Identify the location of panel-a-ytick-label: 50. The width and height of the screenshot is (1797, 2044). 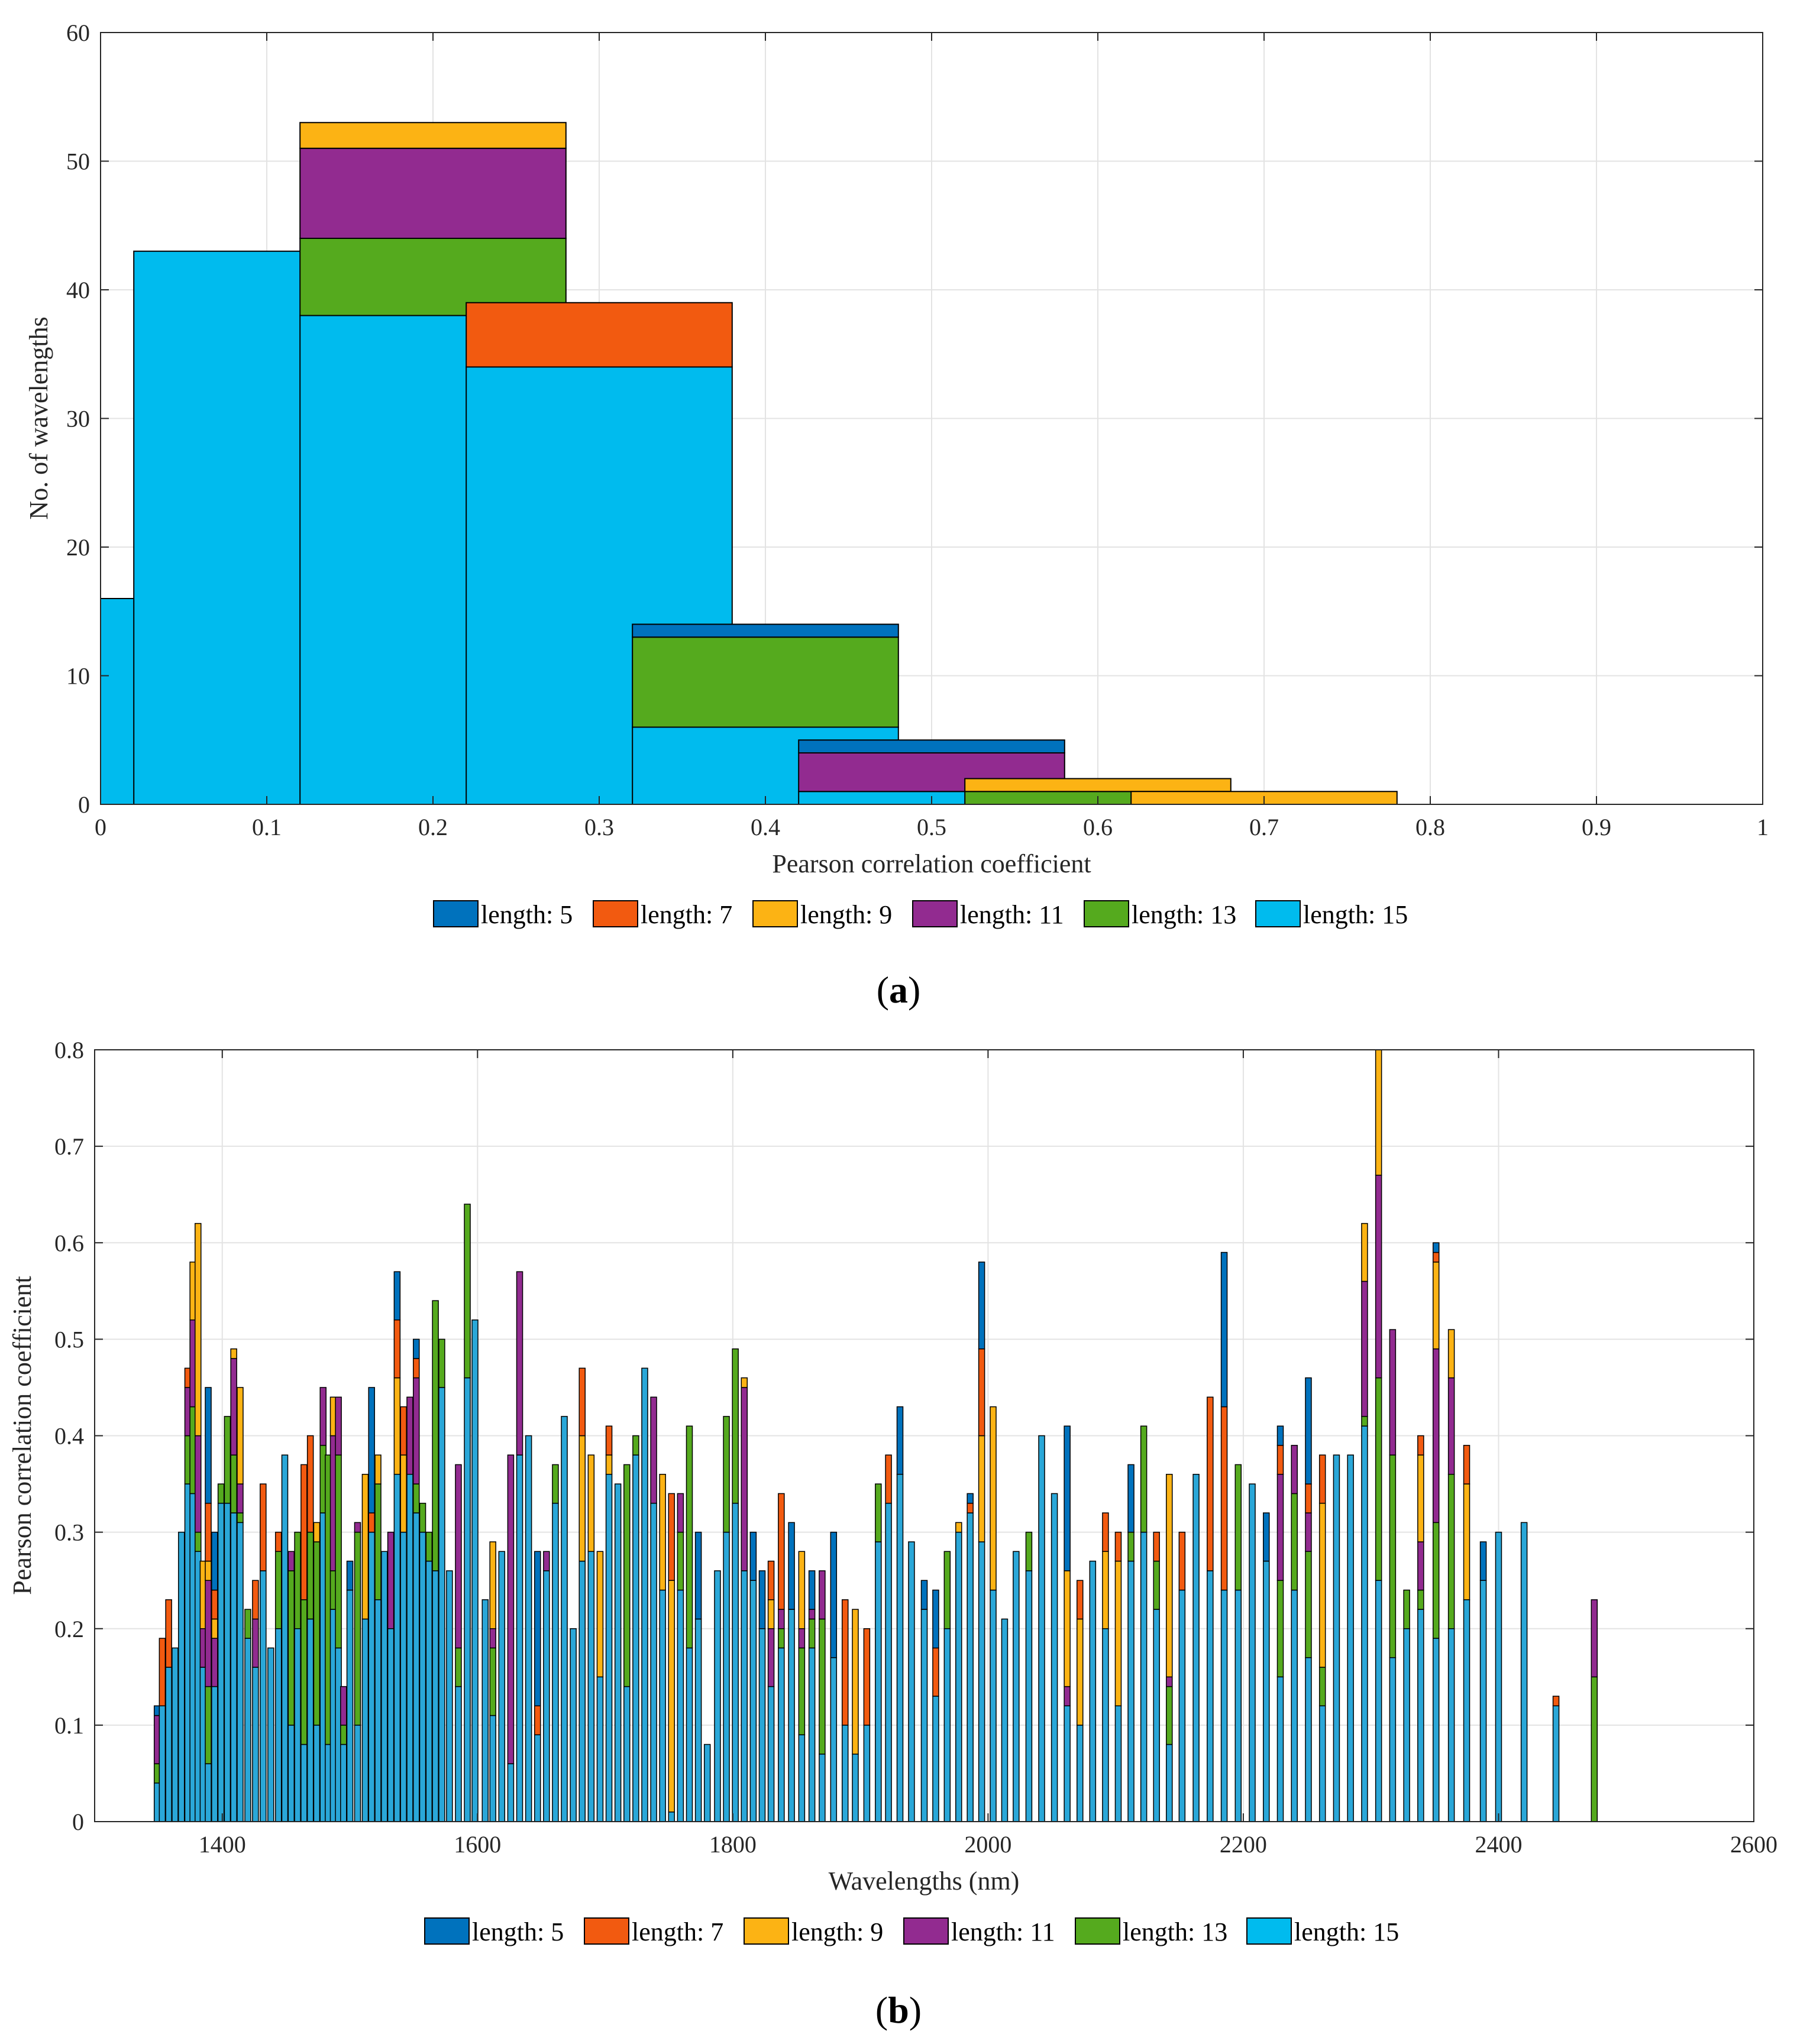
(78, 161).